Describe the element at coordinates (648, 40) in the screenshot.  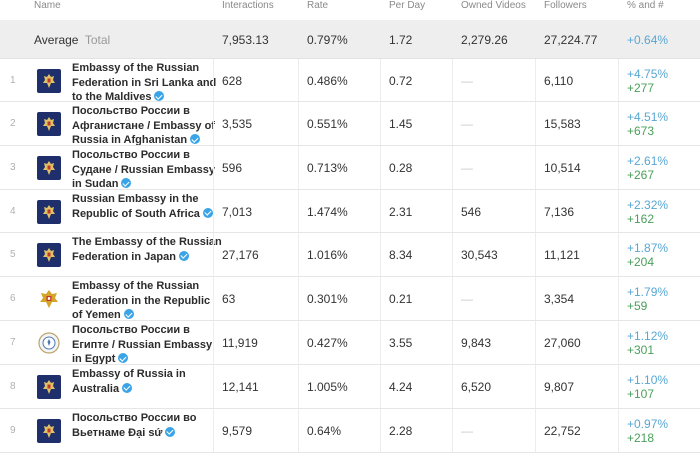
I see `average-growth-pct: +0.64%` at that location.